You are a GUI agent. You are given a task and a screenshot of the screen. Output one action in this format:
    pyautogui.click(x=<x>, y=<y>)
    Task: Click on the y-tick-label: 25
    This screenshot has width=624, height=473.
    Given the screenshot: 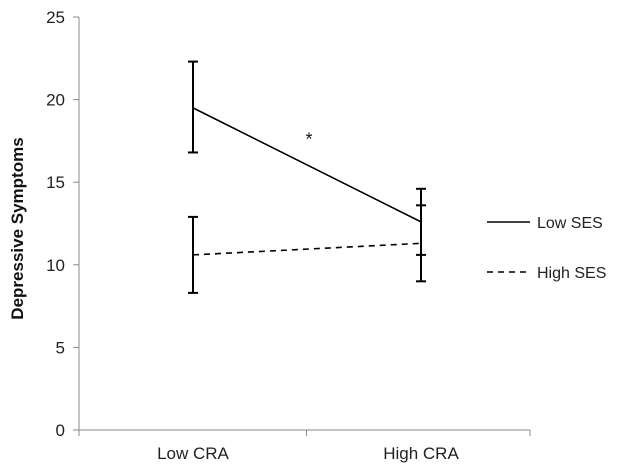 What is the action you would take?
    pyautogui.click(x=55, y=17)
    